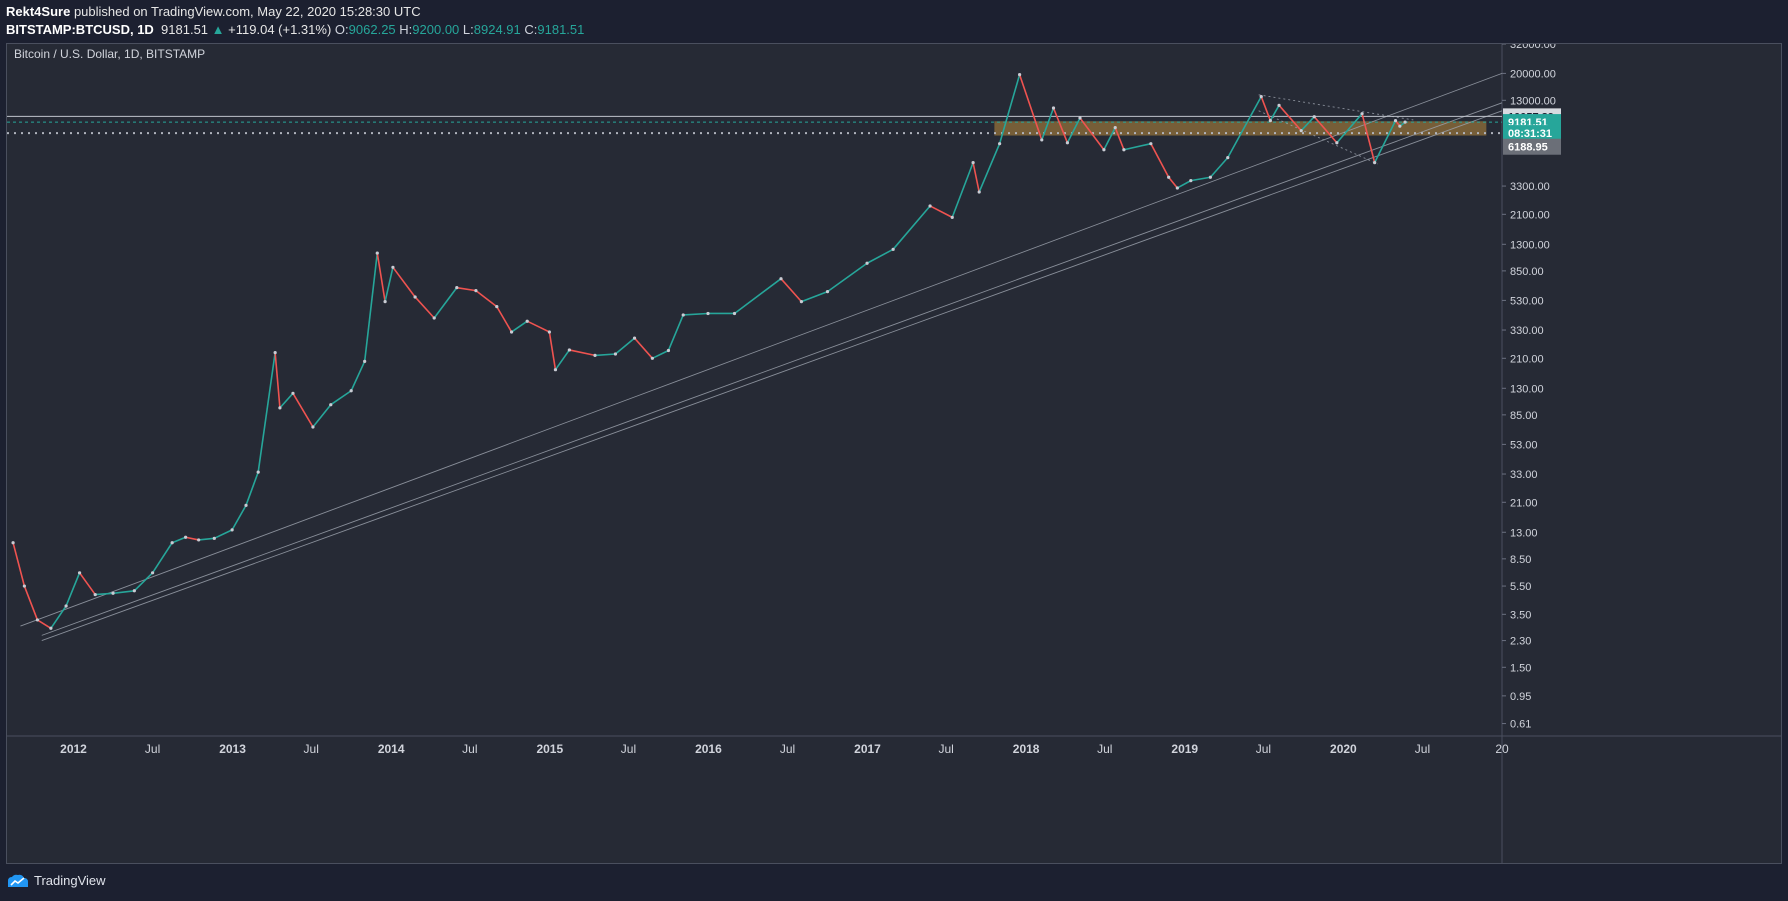 The image size is (1788, 901). What do you see at coordinates (1532, 146) in the screenshot?
I see `price-label-box` at bounding box center [1532, 146].